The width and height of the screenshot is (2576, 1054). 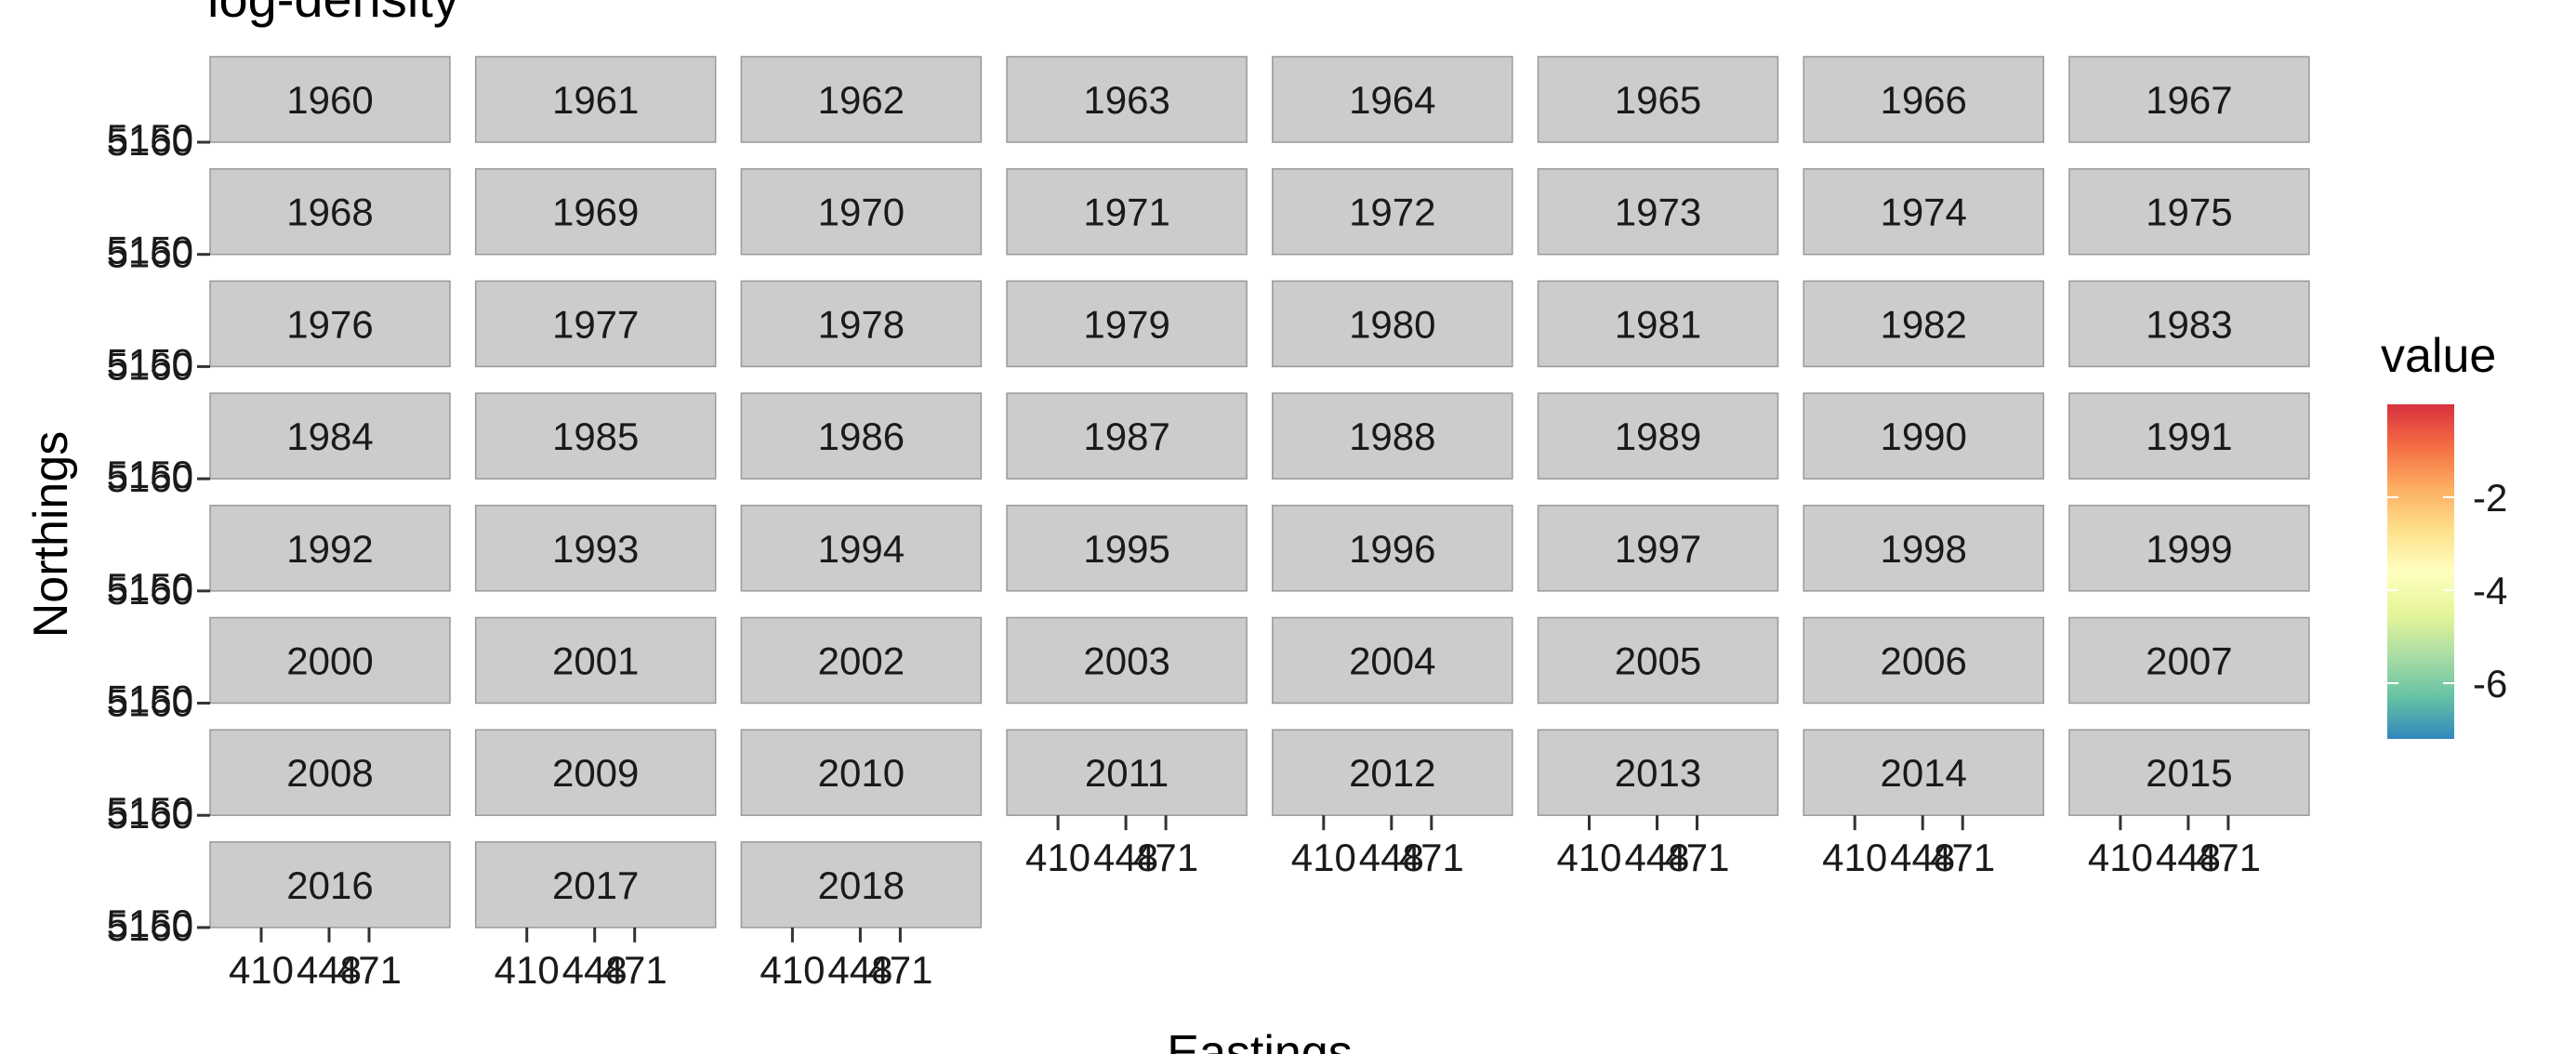 I want to click on facet-panel-1982: 1982, so click(x=1923, y=324).